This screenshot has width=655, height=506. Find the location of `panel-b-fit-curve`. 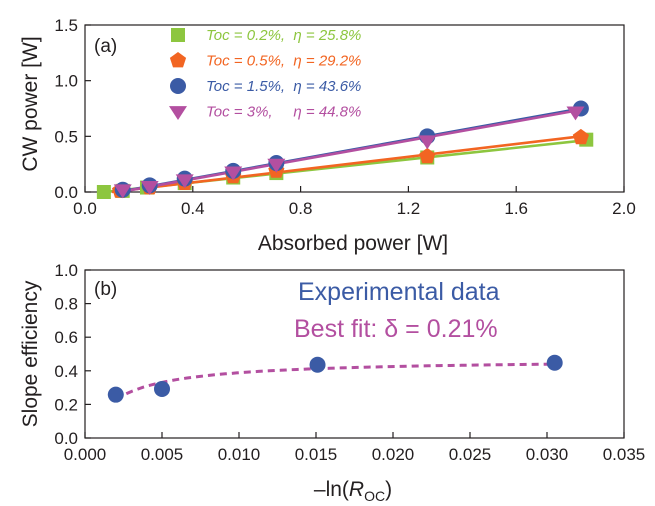

panel-b-fit-curve is located at coordinates (335, 381).